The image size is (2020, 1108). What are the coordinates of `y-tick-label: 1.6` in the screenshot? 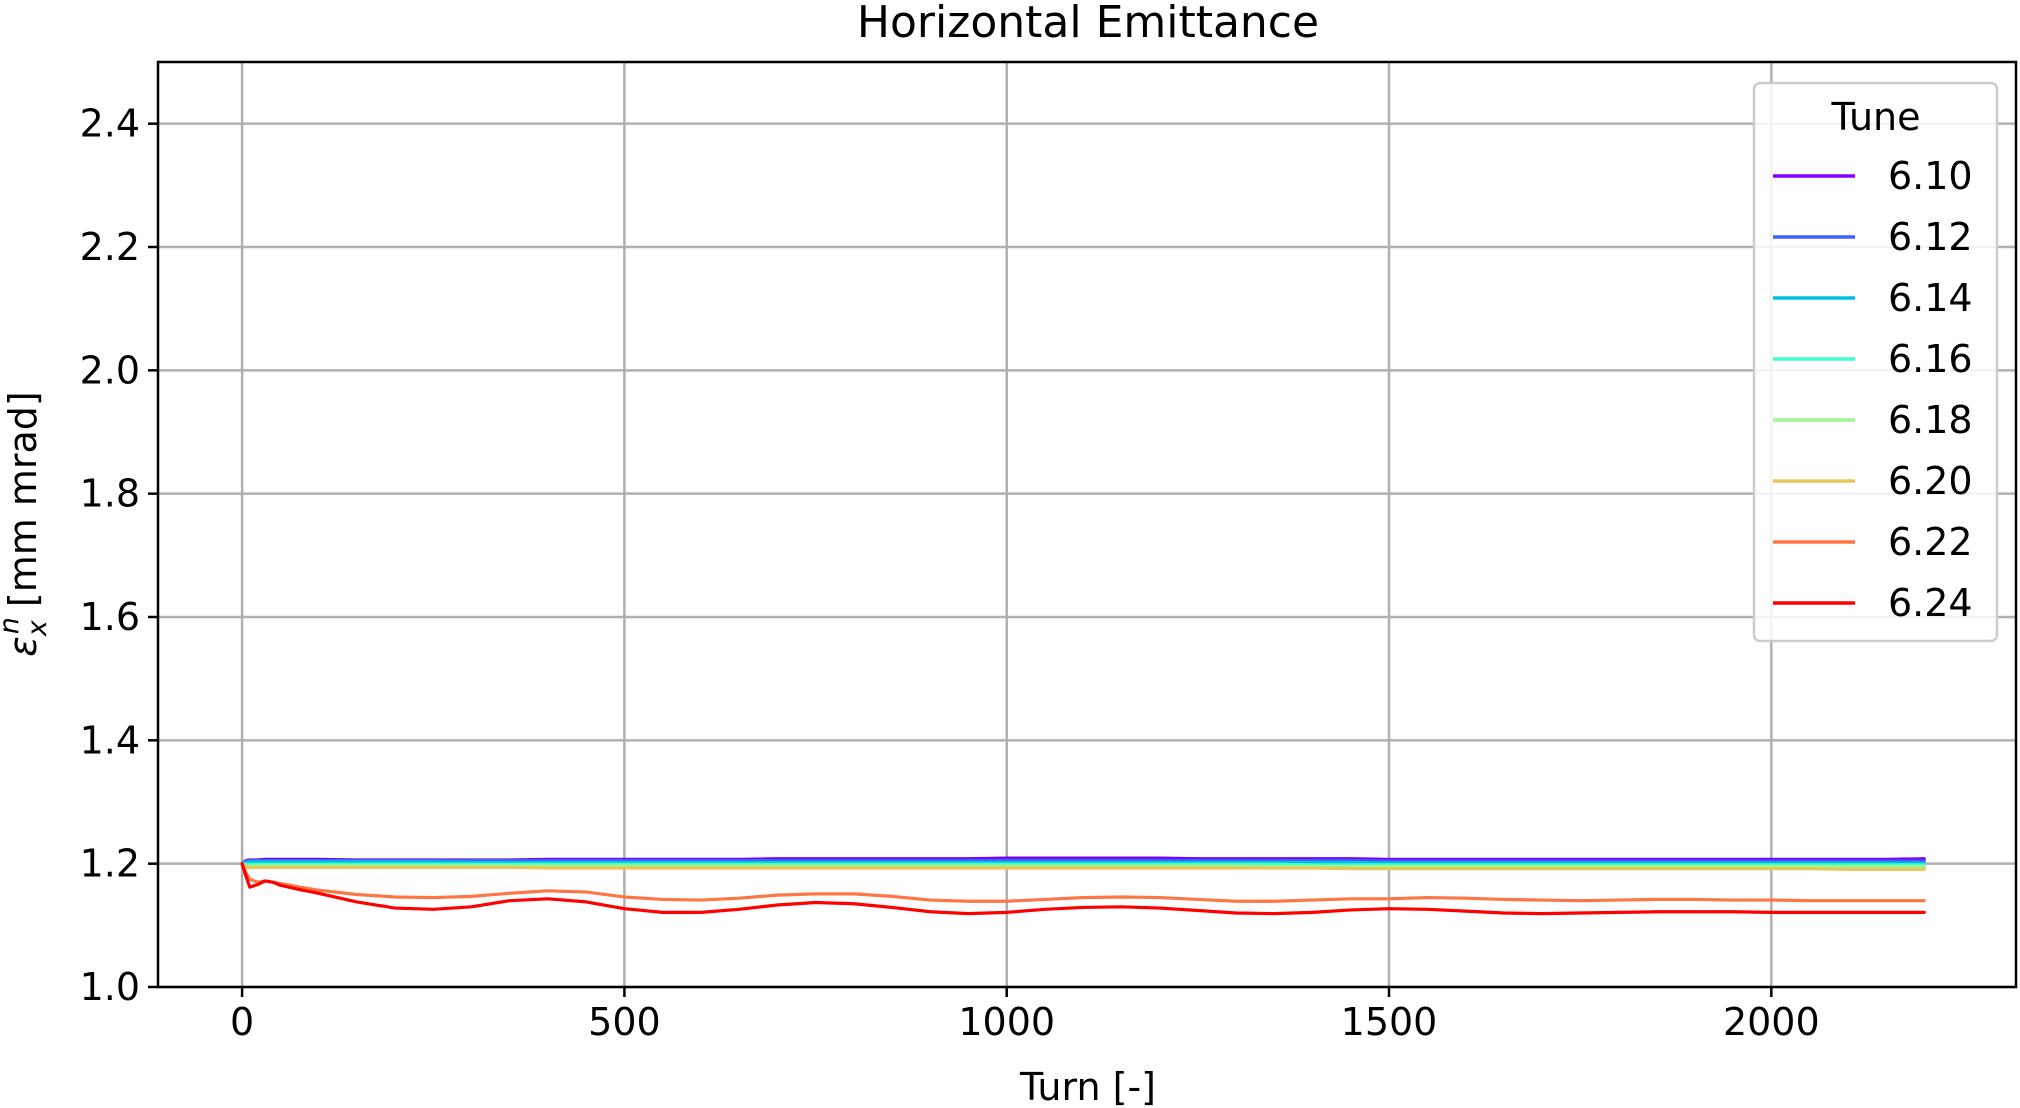 It's located at (110, 617).